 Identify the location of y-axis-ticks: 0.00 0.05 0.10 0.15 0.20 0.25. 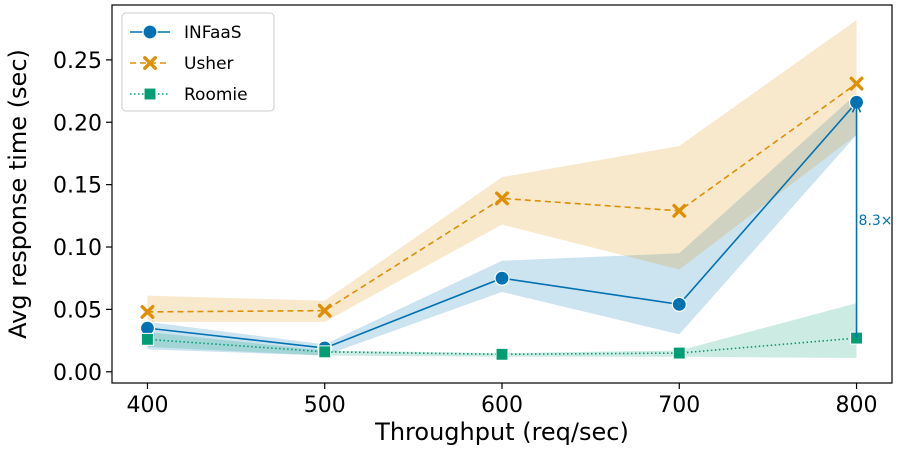
(82, 217).